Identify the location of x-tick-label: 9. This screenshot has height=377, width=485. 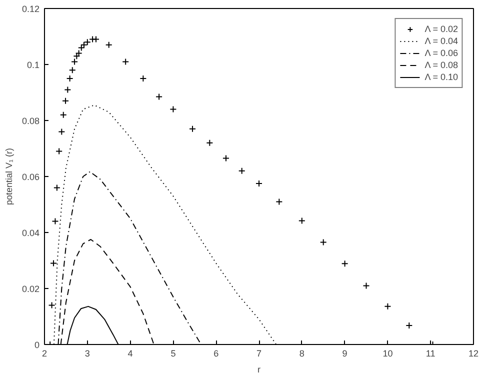
(345, 353).